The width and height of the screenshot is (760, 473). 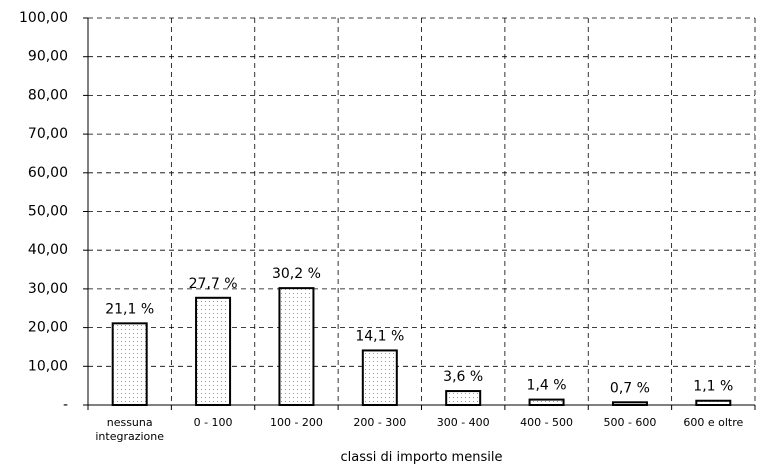 What do you see at coordinates (48, 250) in the screenshot?
I see `y-tick-label: 40,00` at bounding box center [48, 250].